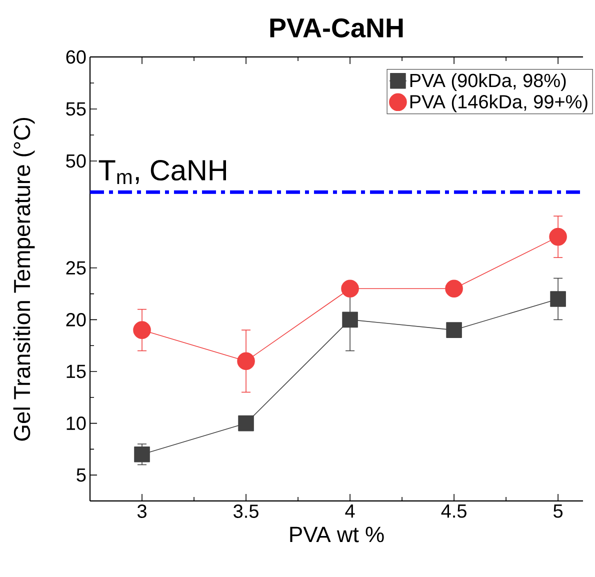 The width and height of the screenshot is (595, 577). I want to click on x-tick-label: 3.5, so click(246, 511).